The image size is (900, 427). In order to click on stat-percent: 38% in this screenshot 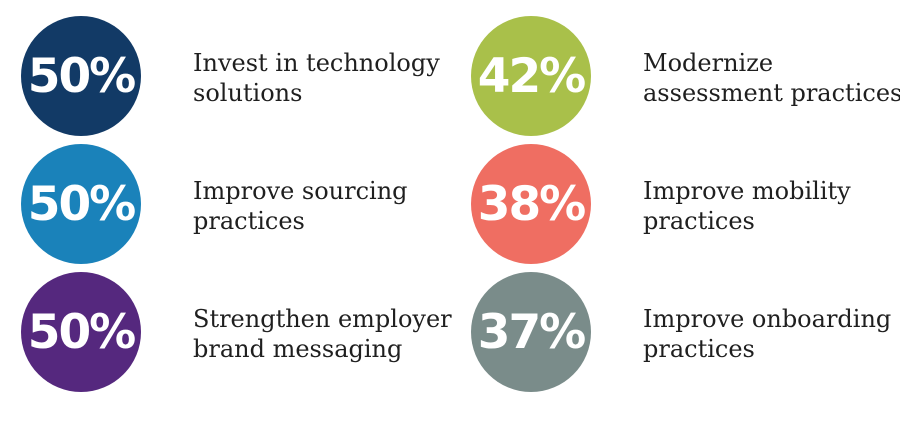, I will do `click(531, 204)`.